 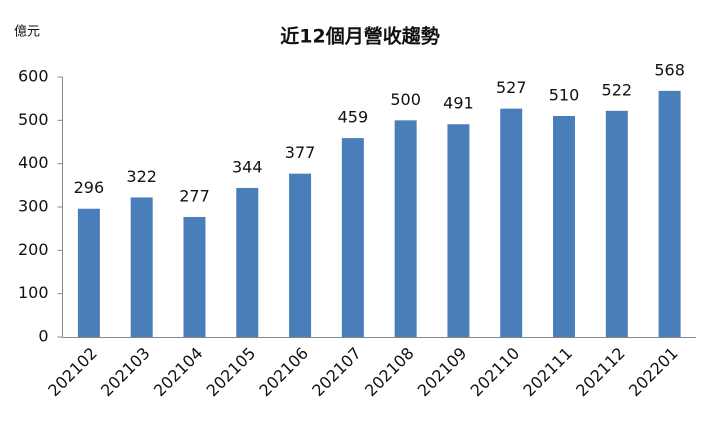 I want to click on y-tick-label: 500, so click(x=33, y=119).